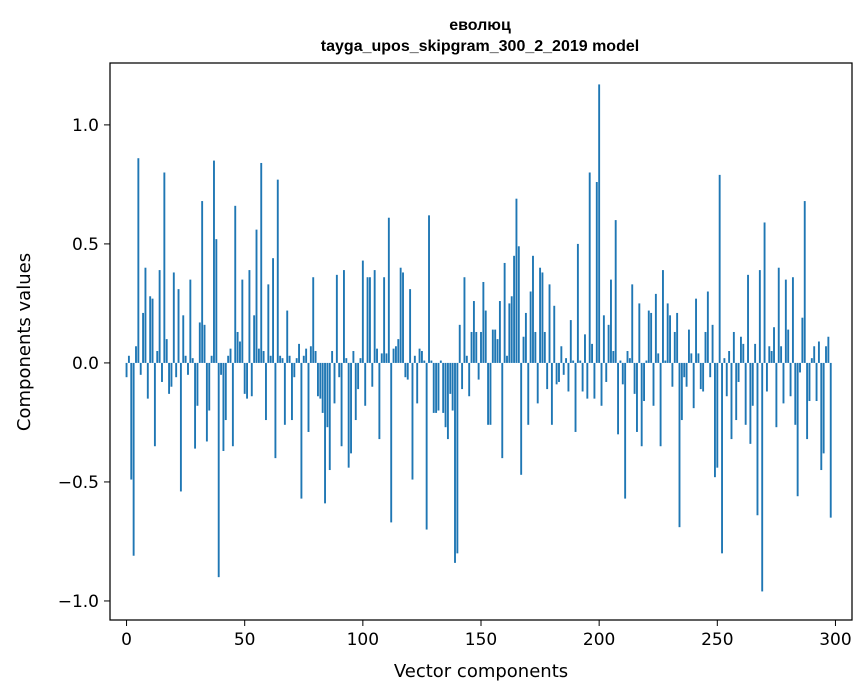 This screenshot has width=867, height=696. Describe the element at coordinates (363, 640) in the screenshot. I see `x-tick-label: 100` at that location.